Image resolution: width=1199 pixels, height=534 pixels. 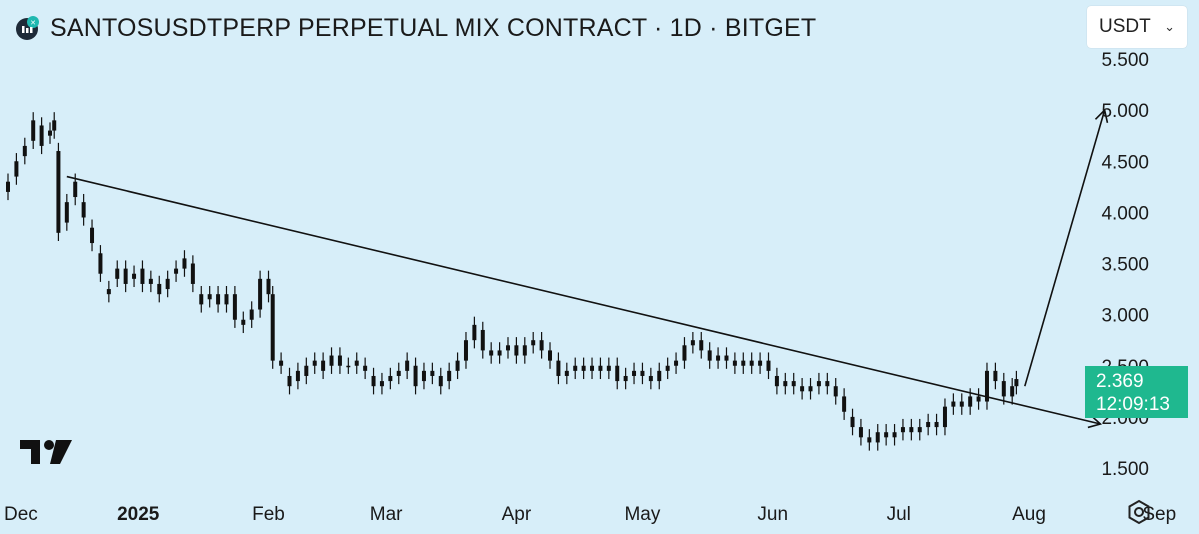 I want to click on currency-selector: USDT ⌄, so click(x=1137, y=27).